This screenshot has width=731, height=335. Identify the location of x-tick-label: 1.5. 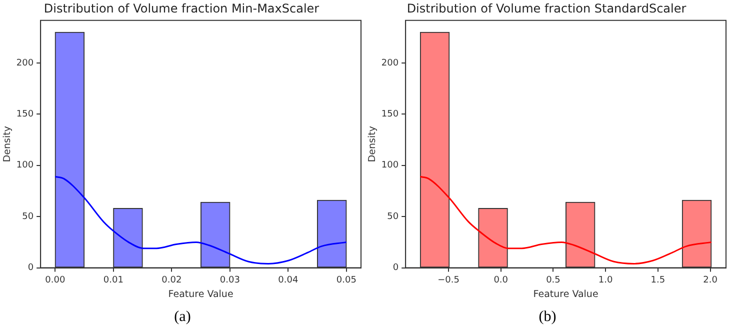
(658, 281).